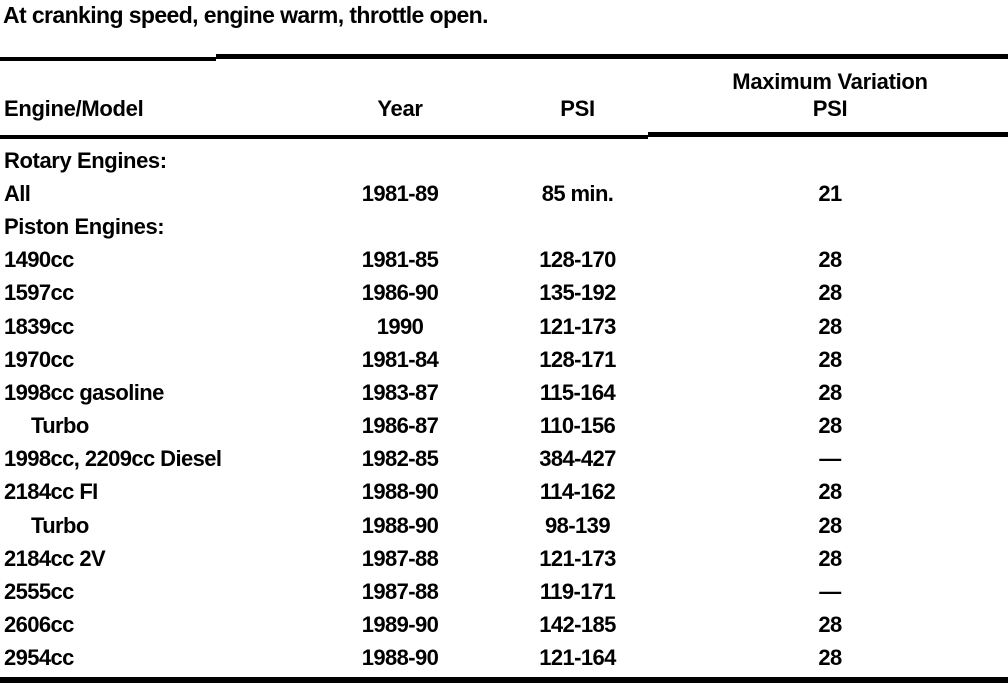  Describe the element at coordinates (400, 108) in the screenshot. I see `header-year: Year` at that location.